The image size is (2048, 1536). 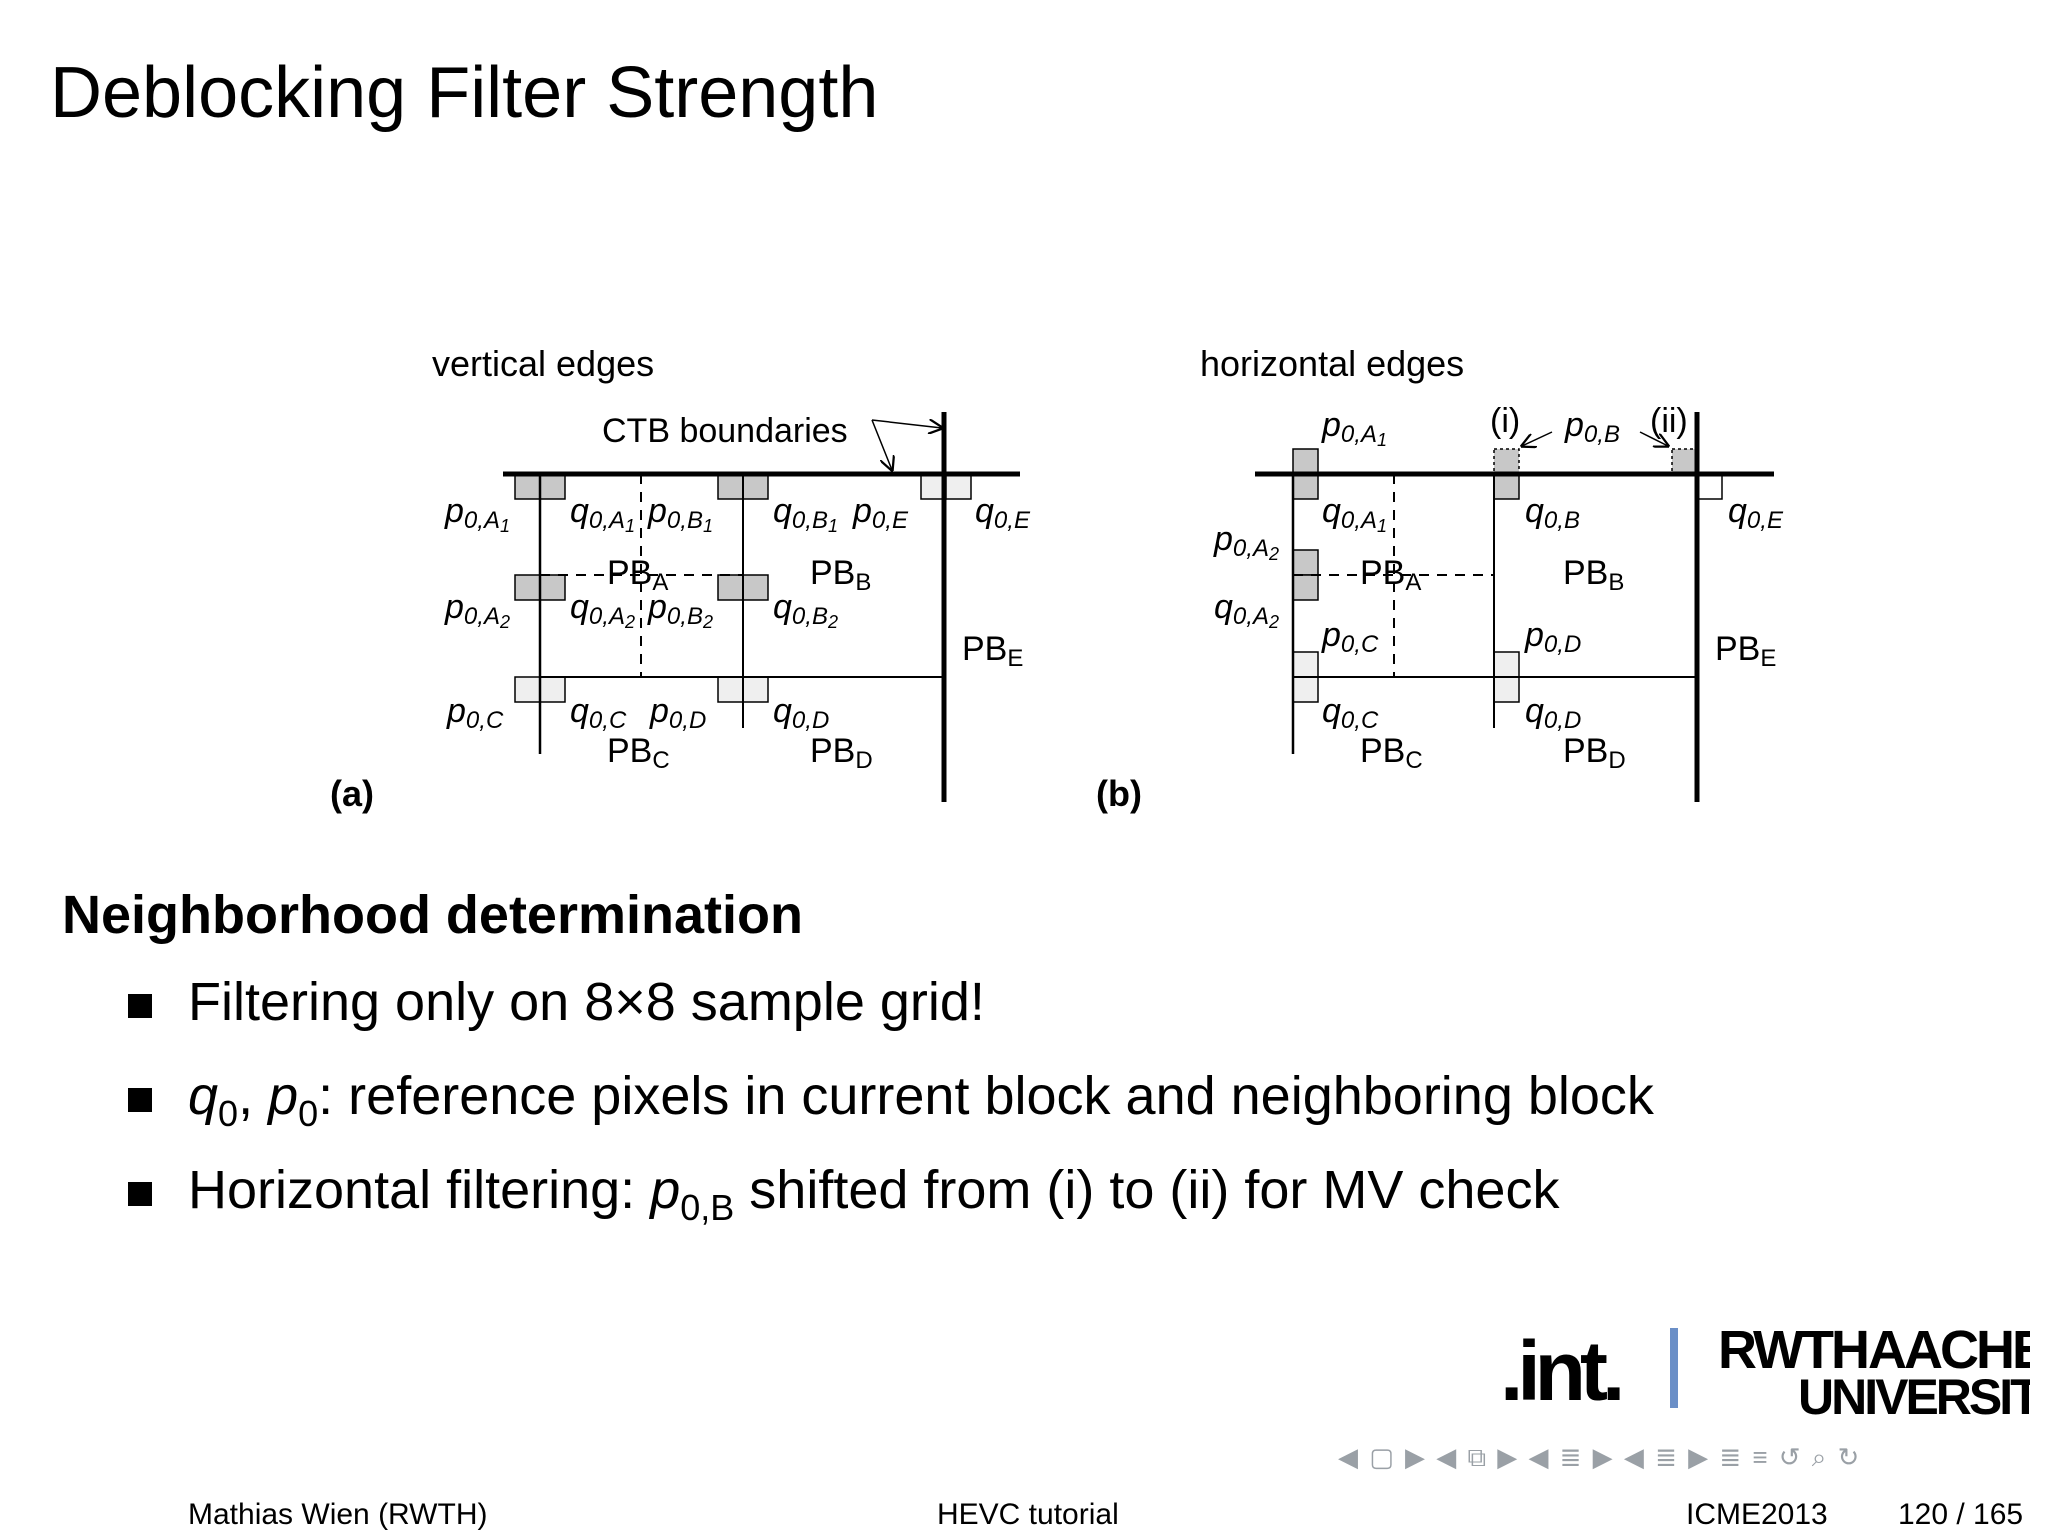 What do you see at coordinates (1674, 1368) in the screenshot?
I see `logo-divider` at bounding box center [1674, 1368].